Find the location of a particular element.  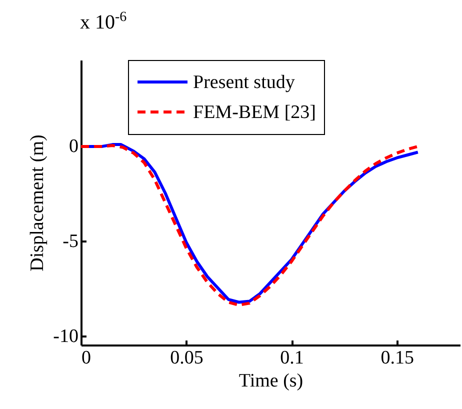

x-axis-title: Time (s) is located at coordinates (271, 381).